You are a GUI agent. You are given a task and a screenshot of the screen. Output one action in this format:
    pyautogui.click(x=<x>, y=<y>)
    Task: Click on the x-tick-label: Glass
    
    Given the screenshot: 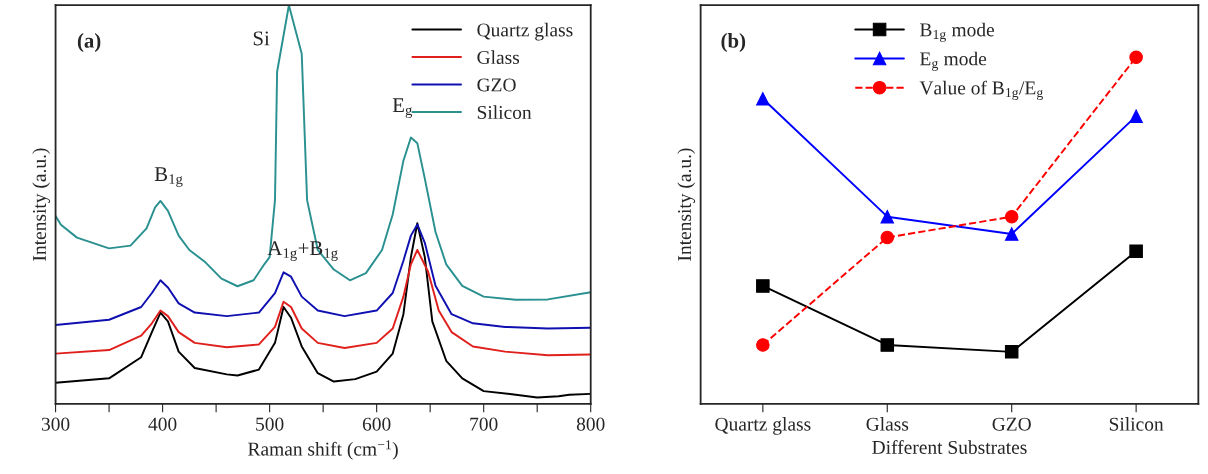 What is the action you would take?
    pyautogui.click(x=887, y=424)
    